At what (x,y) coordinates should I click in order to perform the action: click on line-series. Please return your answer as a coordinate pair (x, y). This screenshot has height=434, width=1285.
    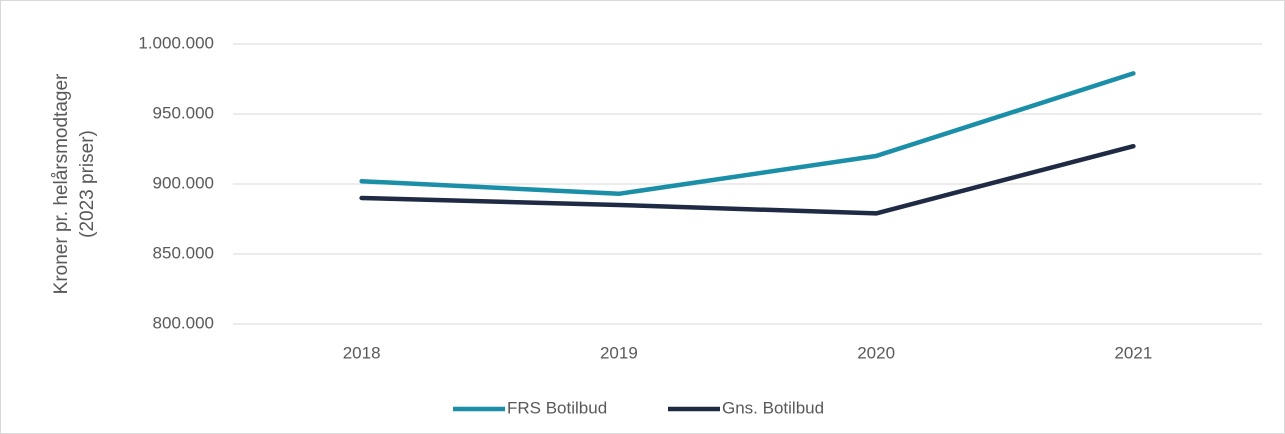
    Looking at the image, I should click on (747, 179).